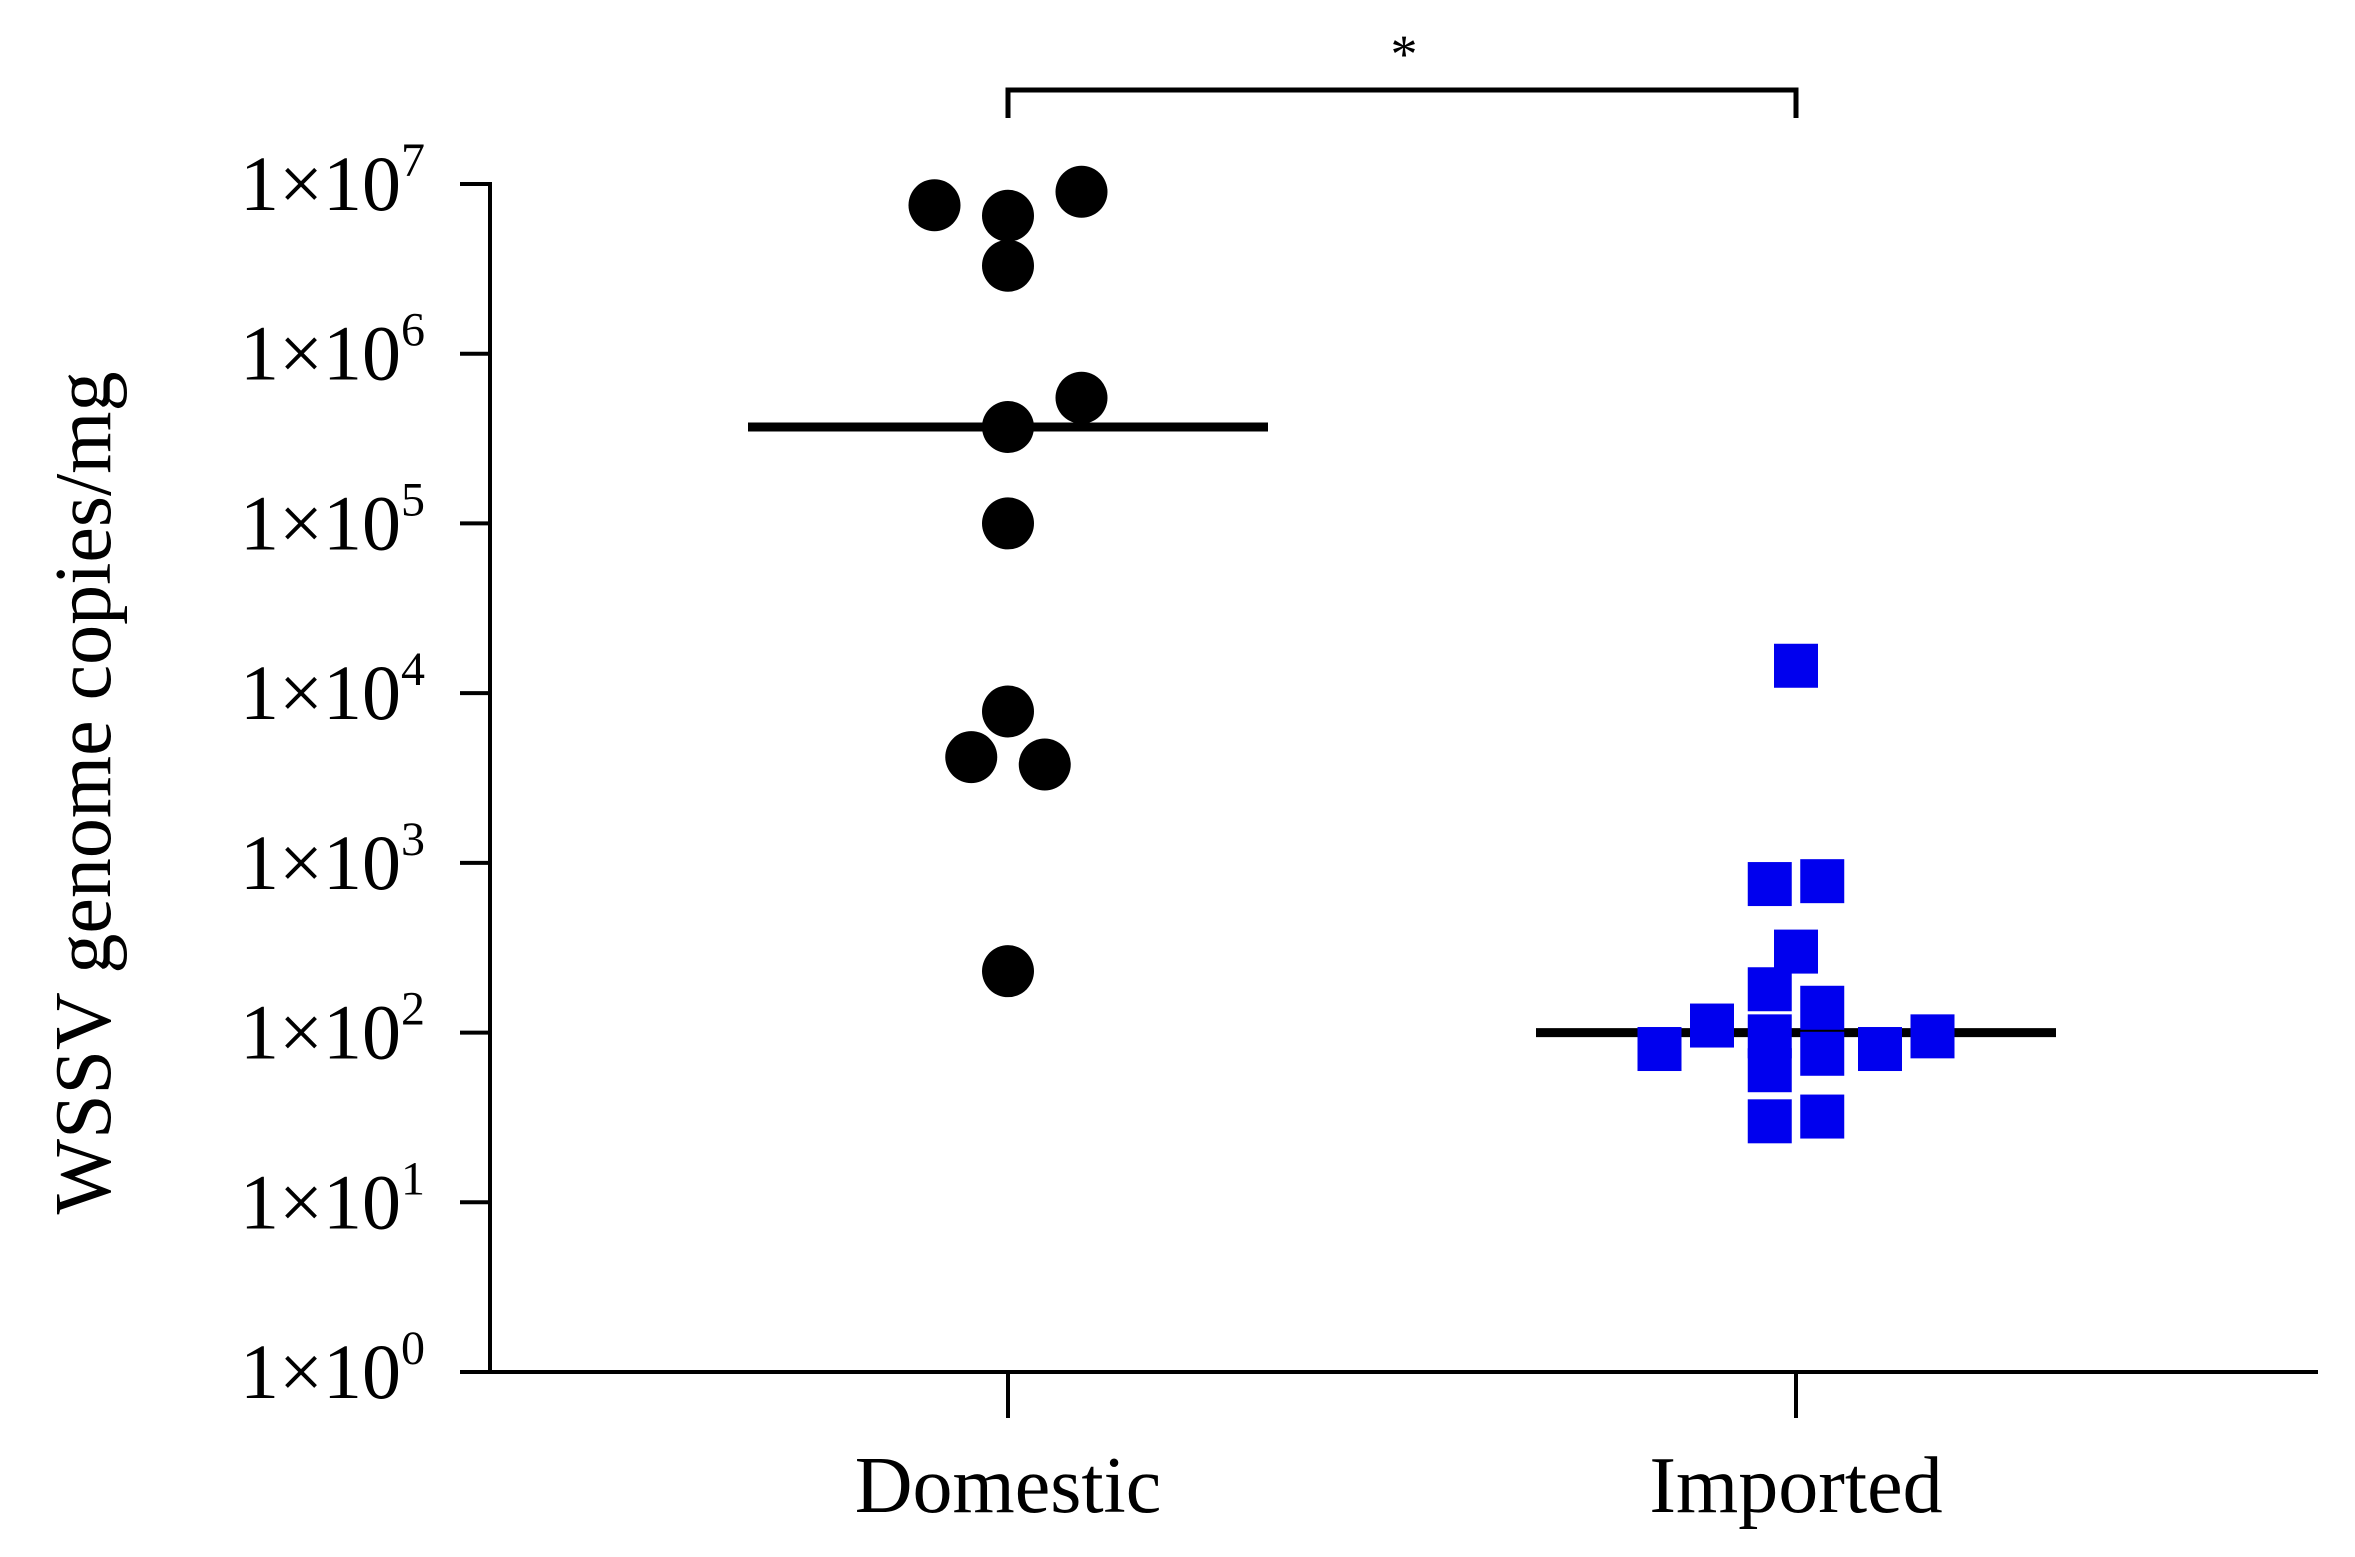 Image resolution: width=2355 pixels, height=1557 pixels. What do you see at coordinates (413, 669) in the screenshot?
I see `y-tick-label-exponent: 4` at bounding box center [413, 669].